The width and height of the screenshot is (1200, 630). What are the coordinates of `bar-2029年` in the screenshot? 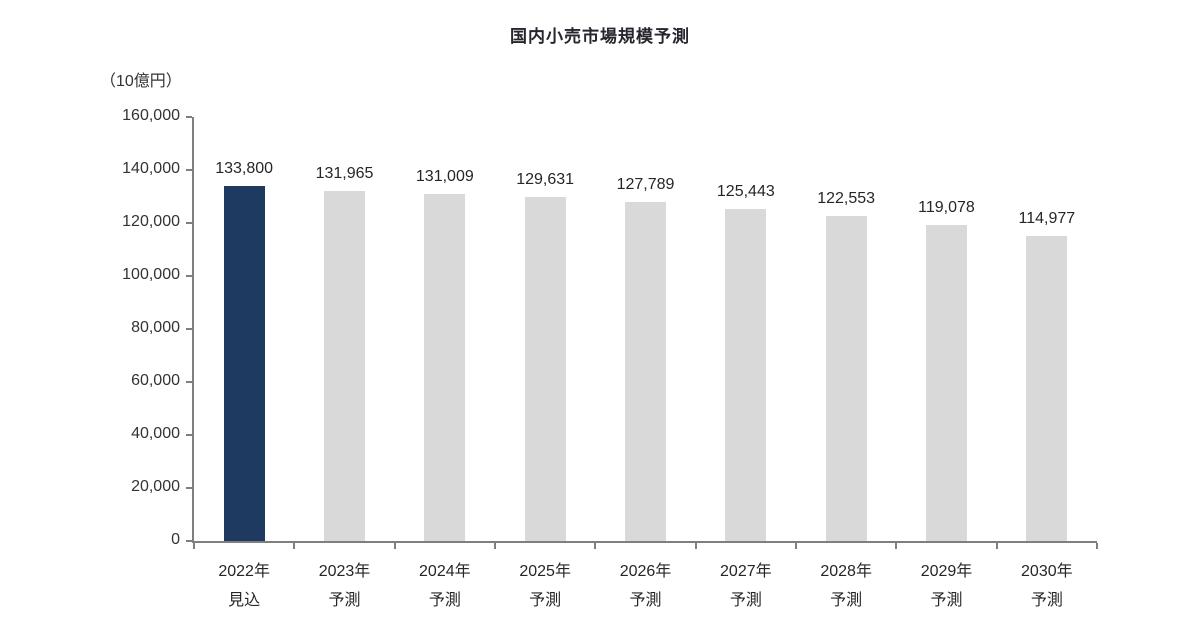 It's located at (946, 383).